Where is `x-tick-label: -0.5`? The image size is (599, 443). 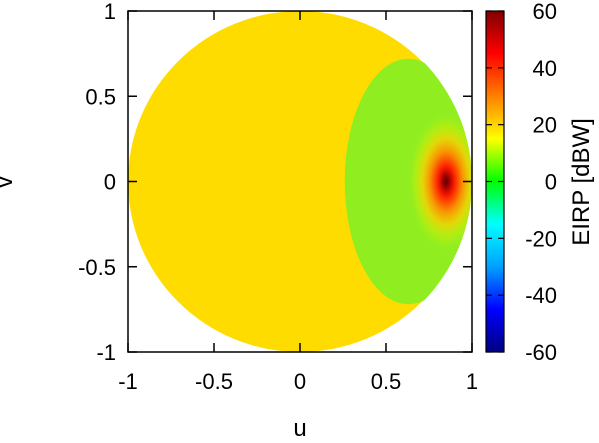
x-tick-label: -0.5 is located at coordinates (214, 381).